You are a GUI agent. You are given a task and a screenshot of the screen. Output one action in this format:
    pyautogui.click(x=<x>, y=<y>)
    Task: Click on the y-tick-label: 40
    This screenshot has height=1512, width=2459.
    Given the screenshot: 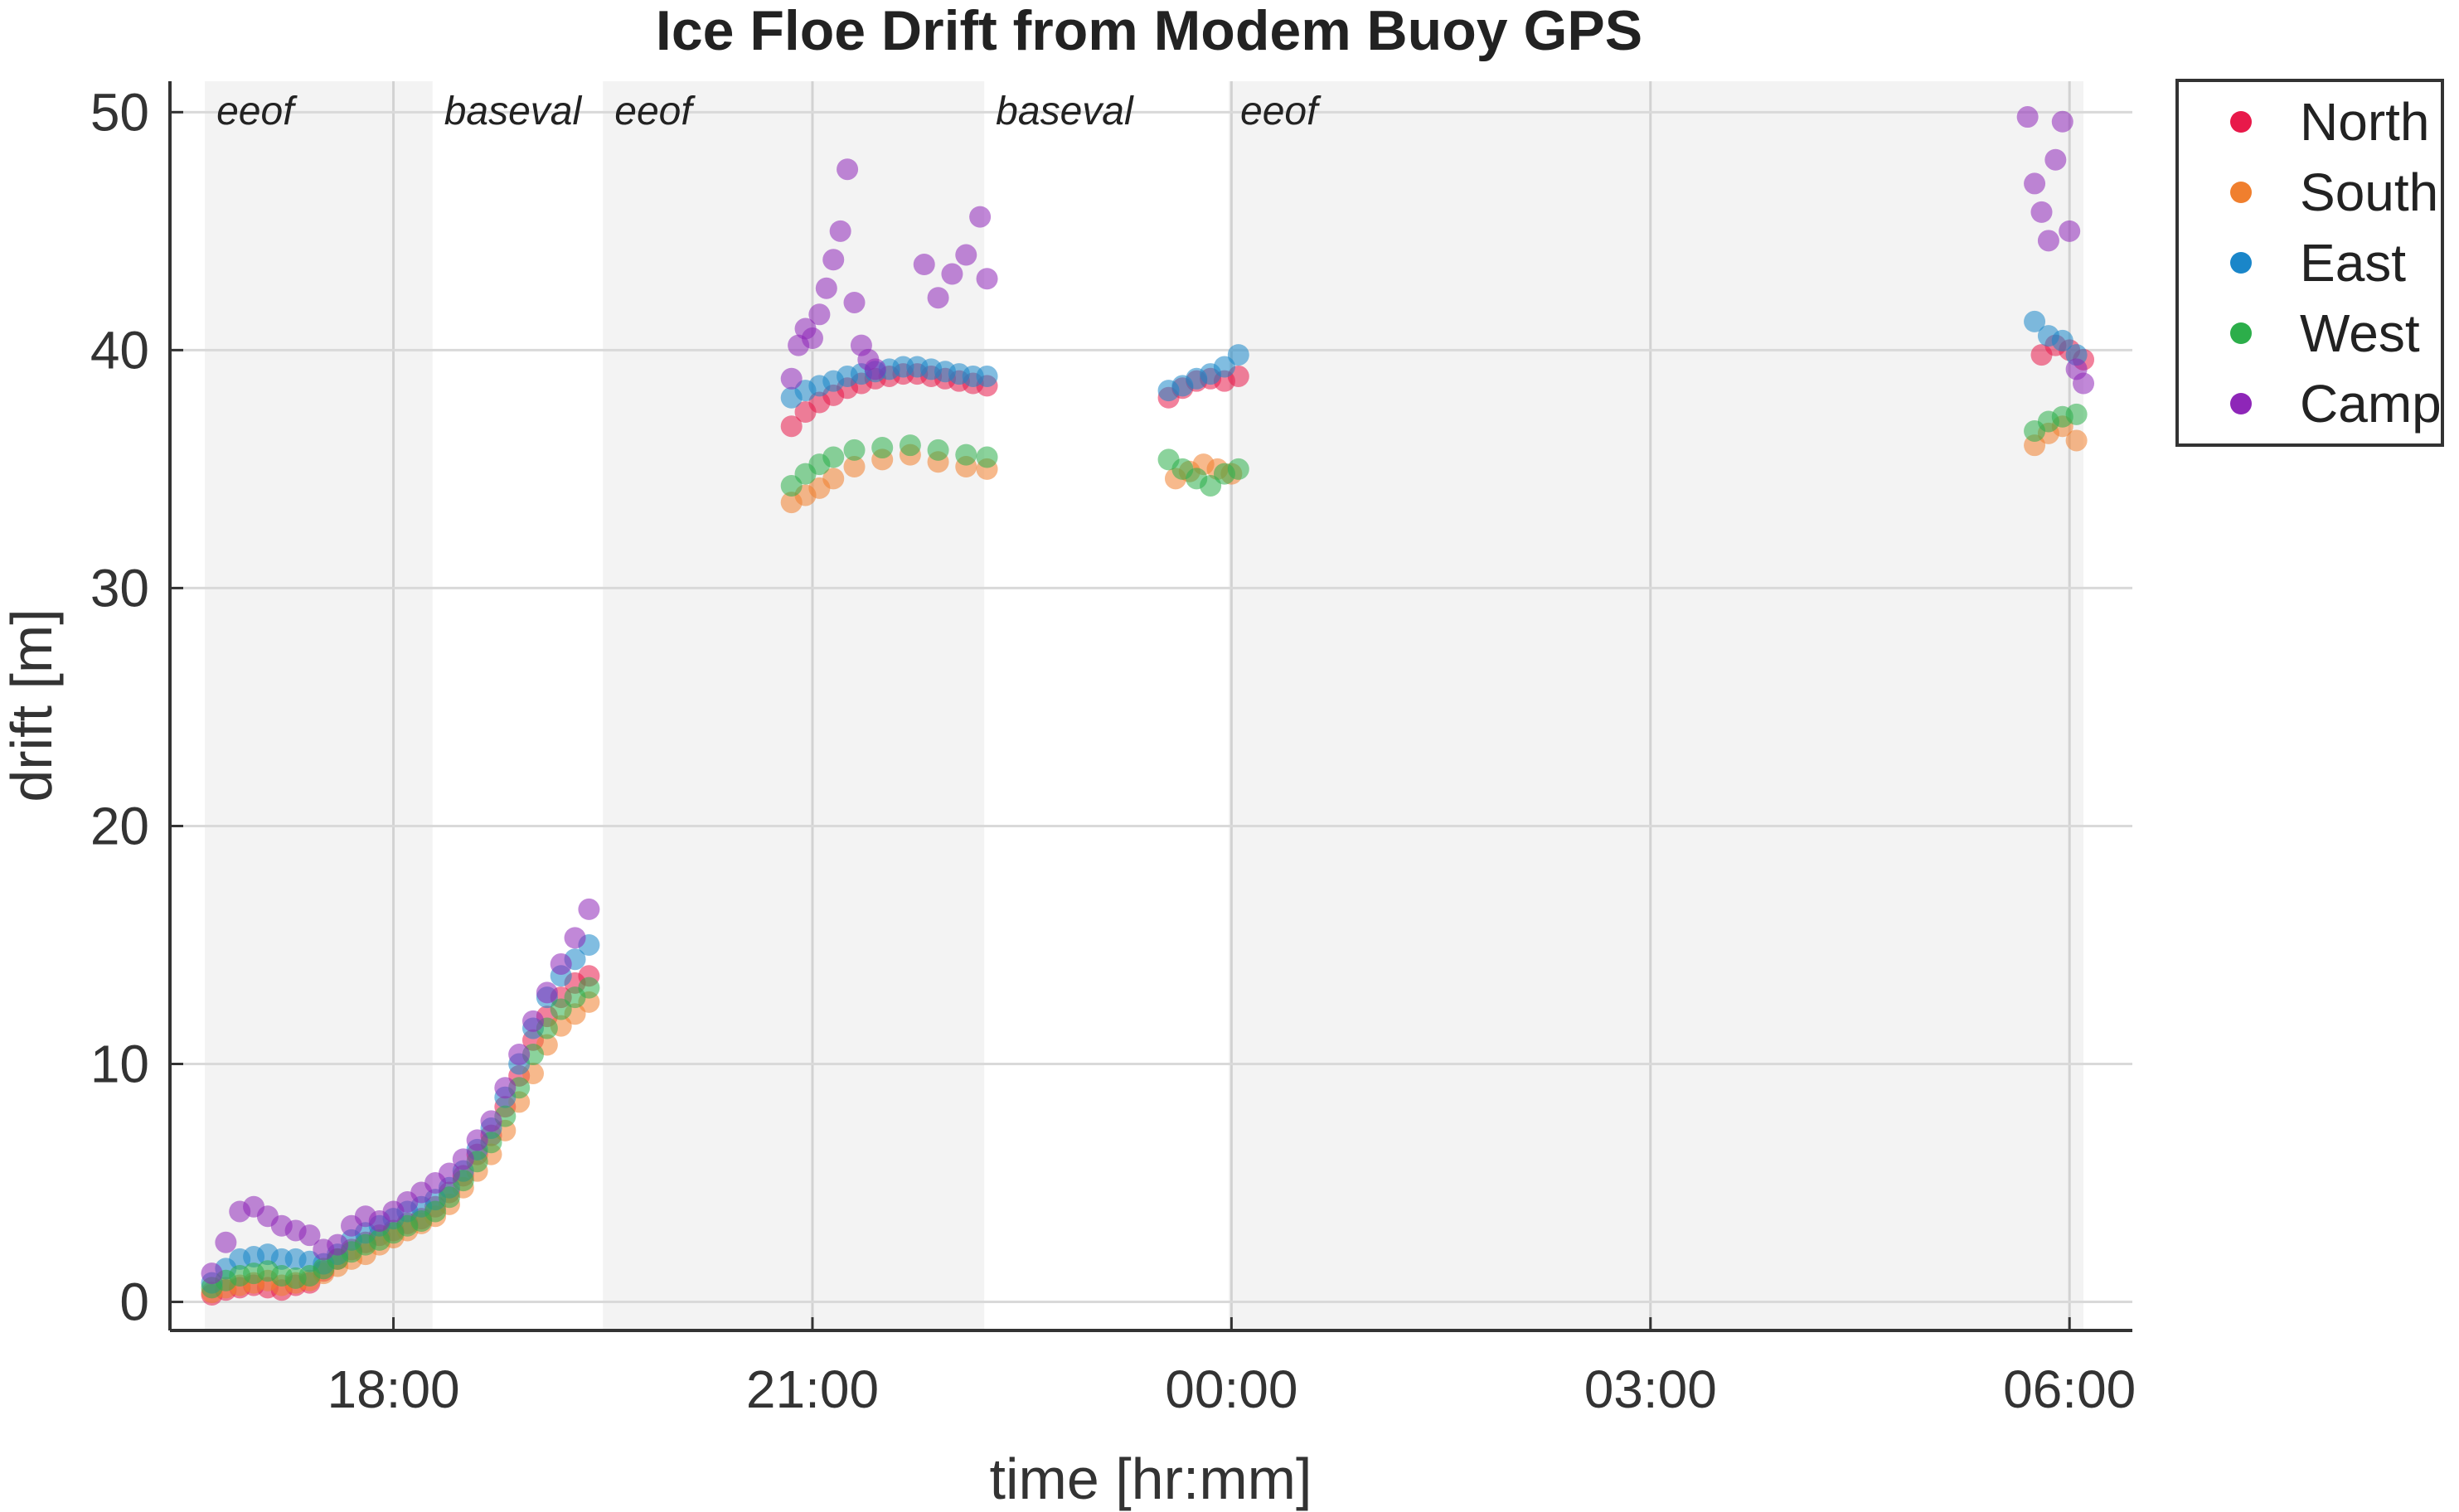 What is the action you would take?
    pyautogui.click(x=120, y=350)
    